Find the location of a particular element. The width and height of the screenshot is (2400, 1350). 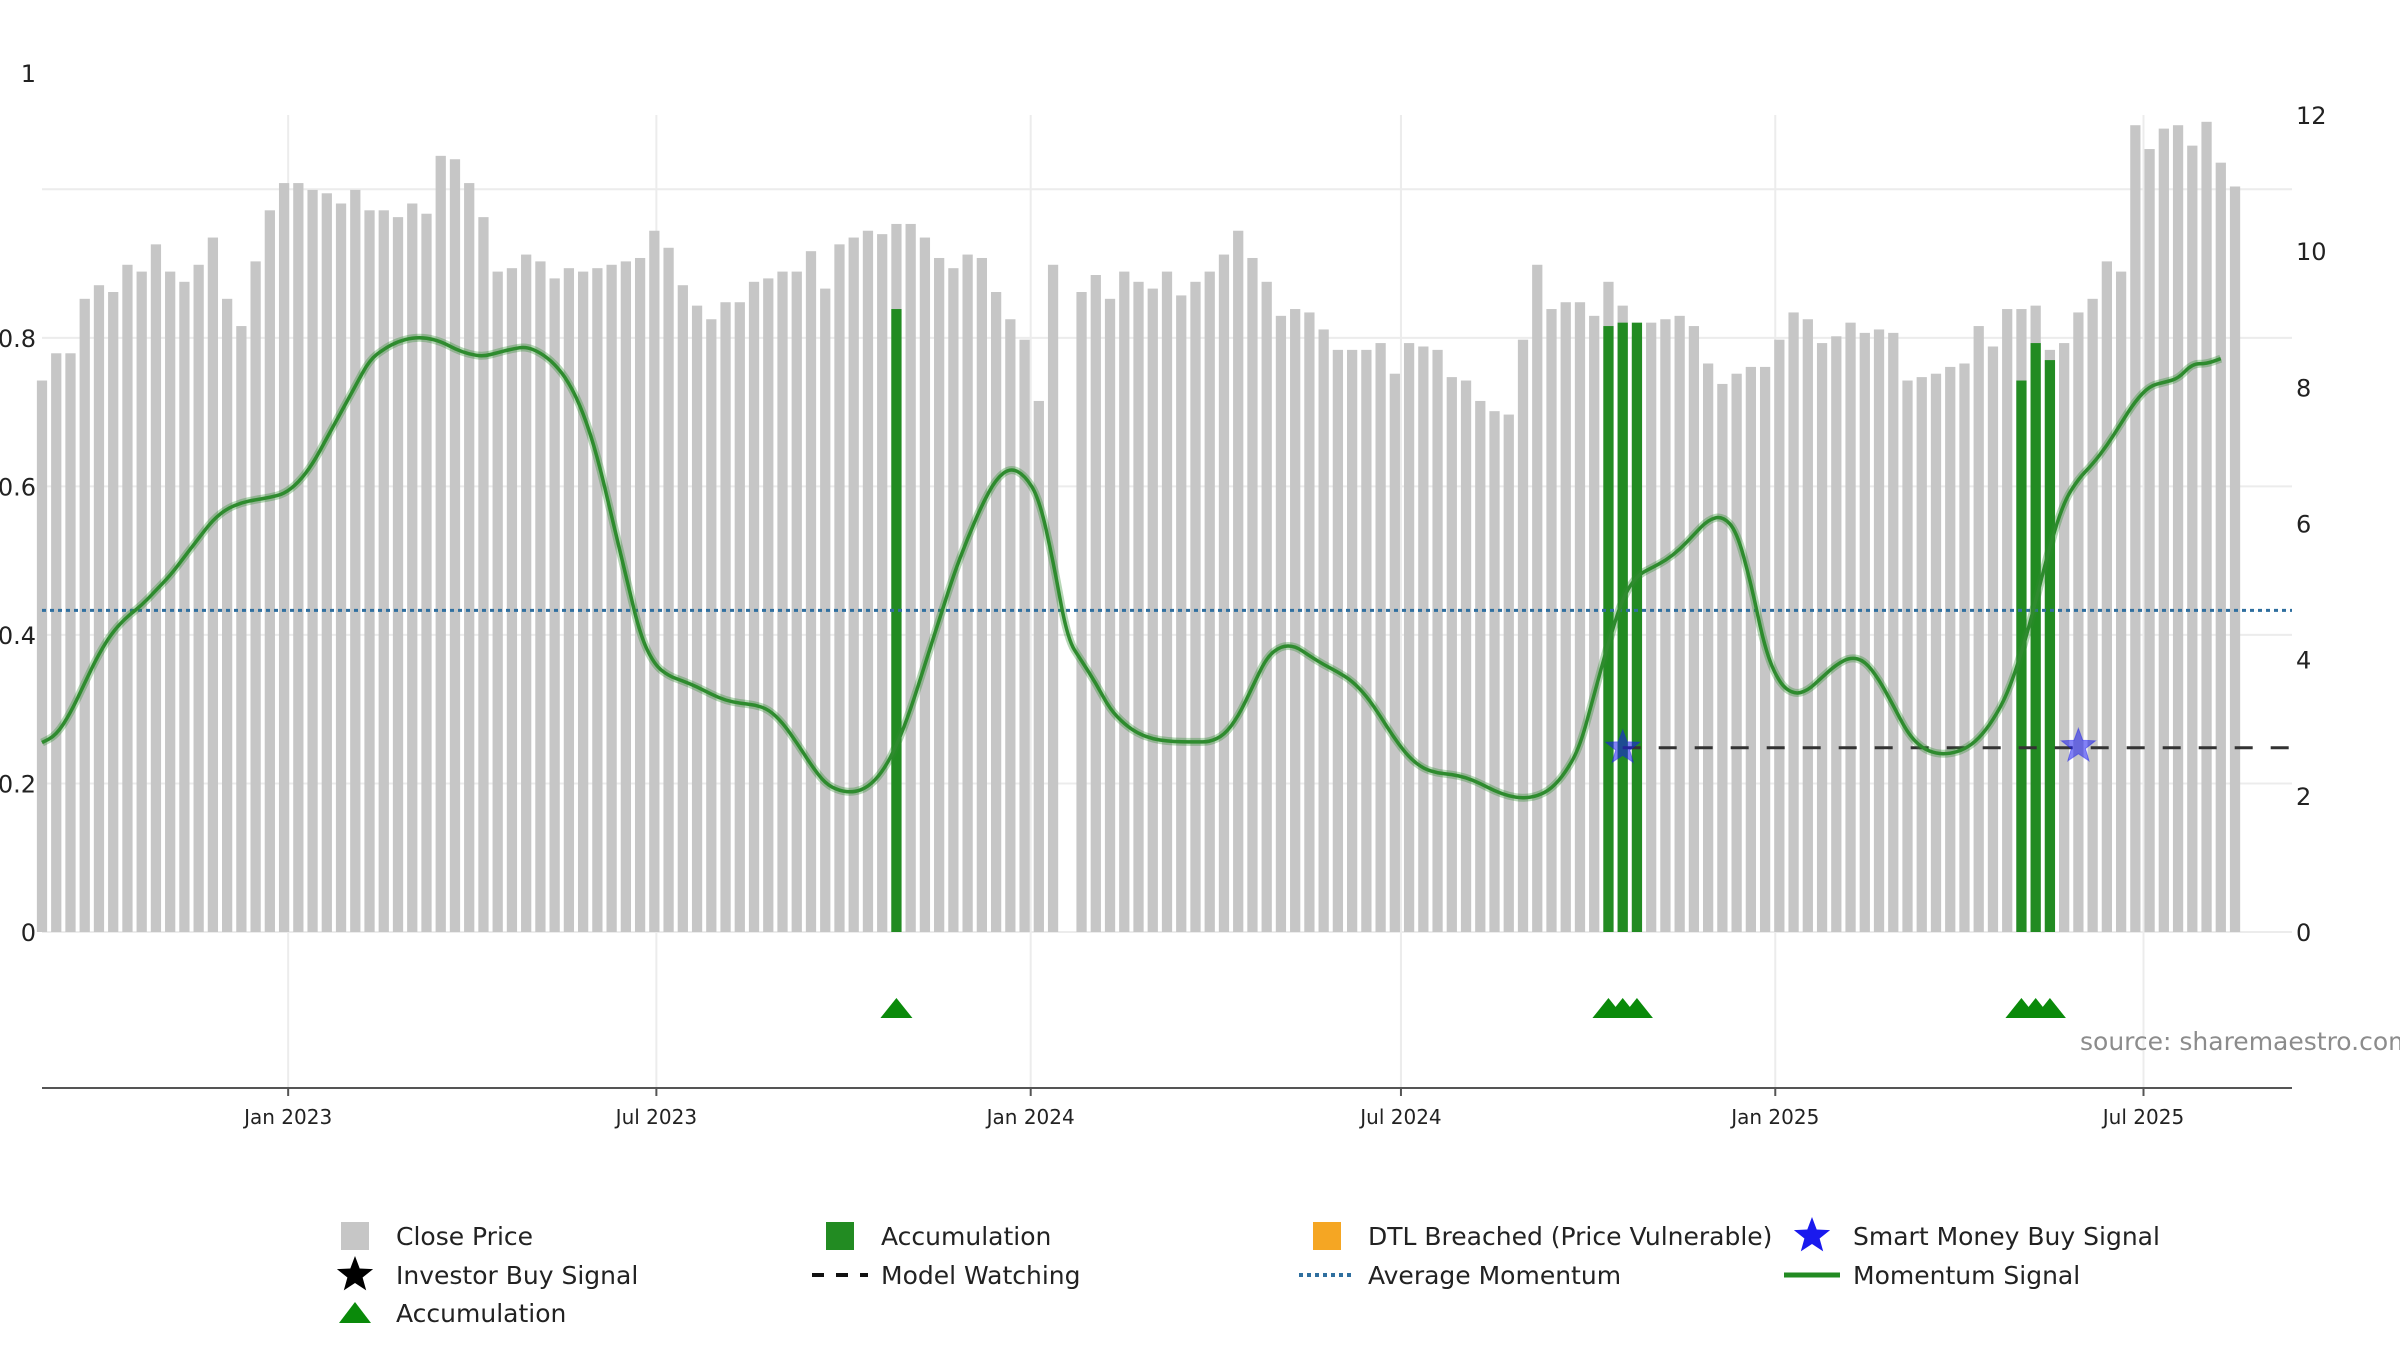

left-tick-label: 0.8 is located at coordinates (18, 339).